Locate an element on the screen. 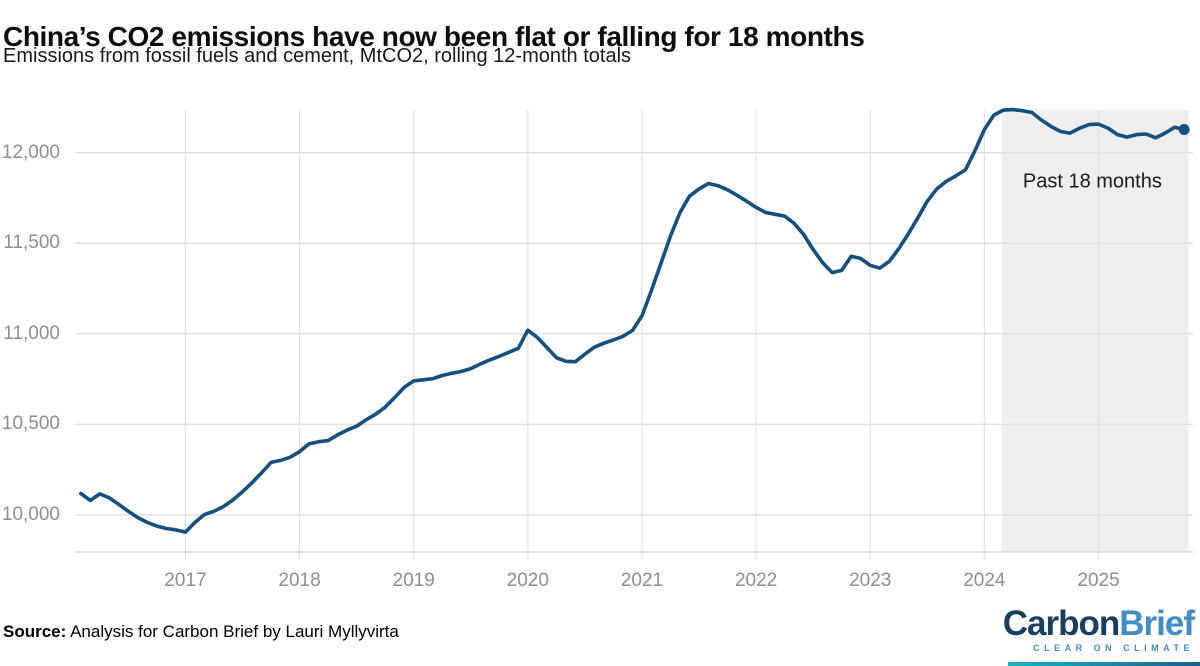 This screenshot has height=666, width=1200. source-label: Source: is located at coordinates (35, 631).